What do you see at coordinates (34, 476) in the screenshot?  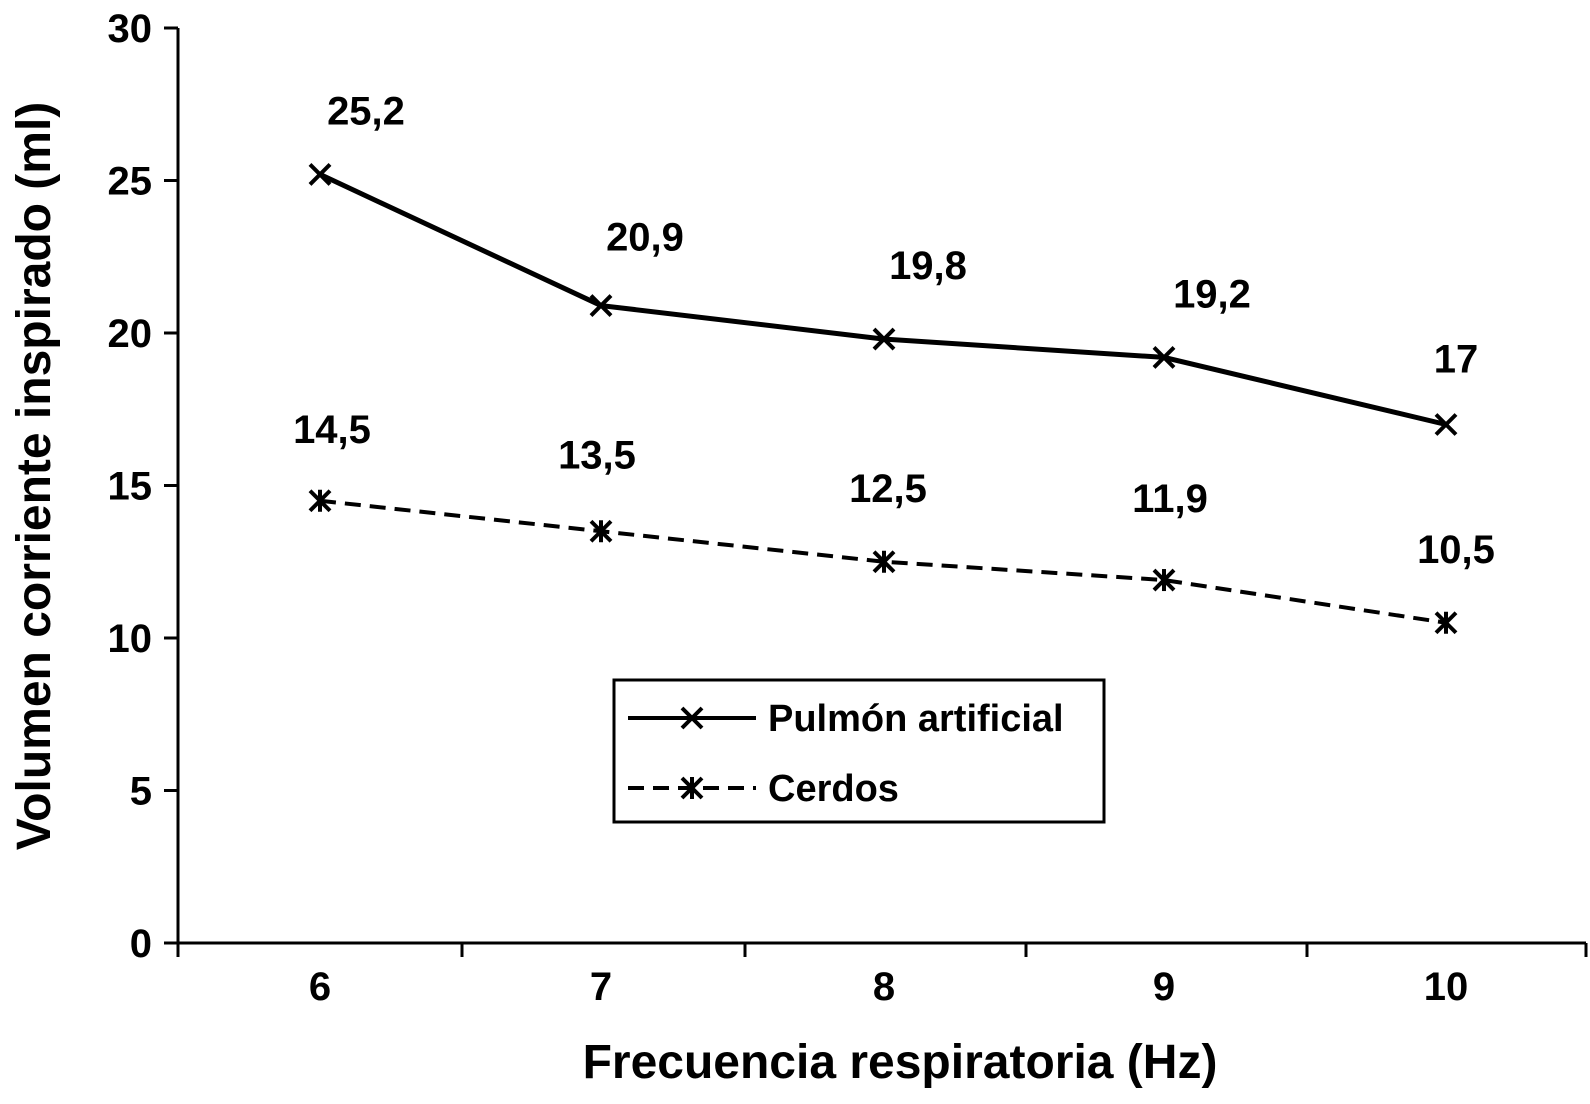 I see `y-axis-title: Volumen corriente inspirado (ml)` at bounding box center [34, 476].